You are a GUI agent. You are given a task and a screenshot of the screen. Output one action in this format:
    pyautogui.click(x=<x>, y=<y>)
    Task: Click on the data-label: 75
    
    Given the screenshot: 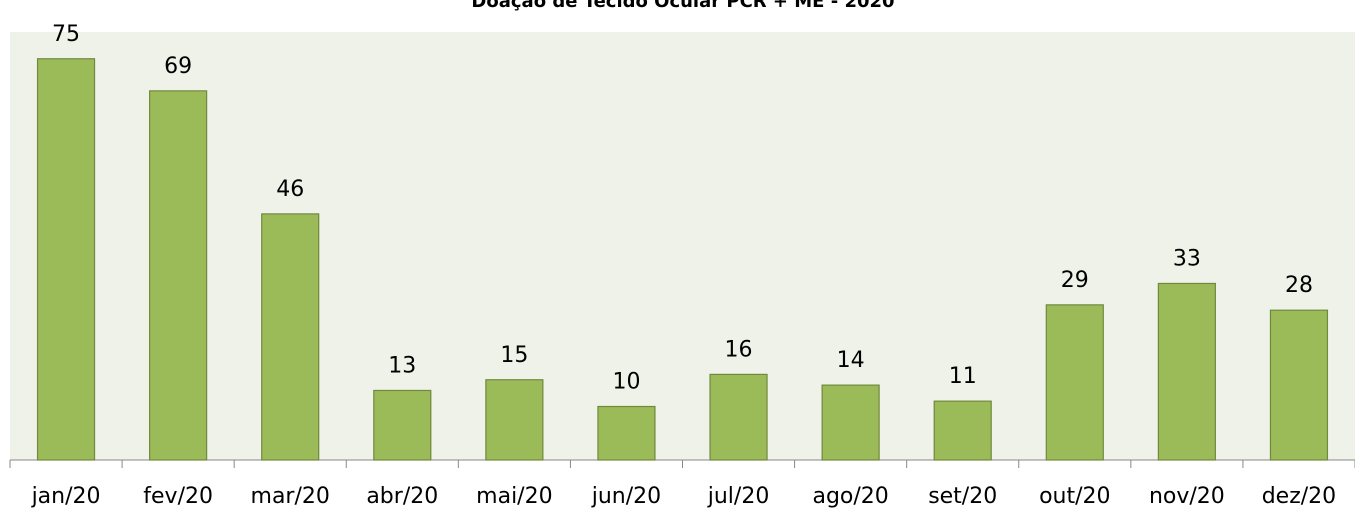 What is the action you would take?
    pyautogui.click(x=66, y=34)
    